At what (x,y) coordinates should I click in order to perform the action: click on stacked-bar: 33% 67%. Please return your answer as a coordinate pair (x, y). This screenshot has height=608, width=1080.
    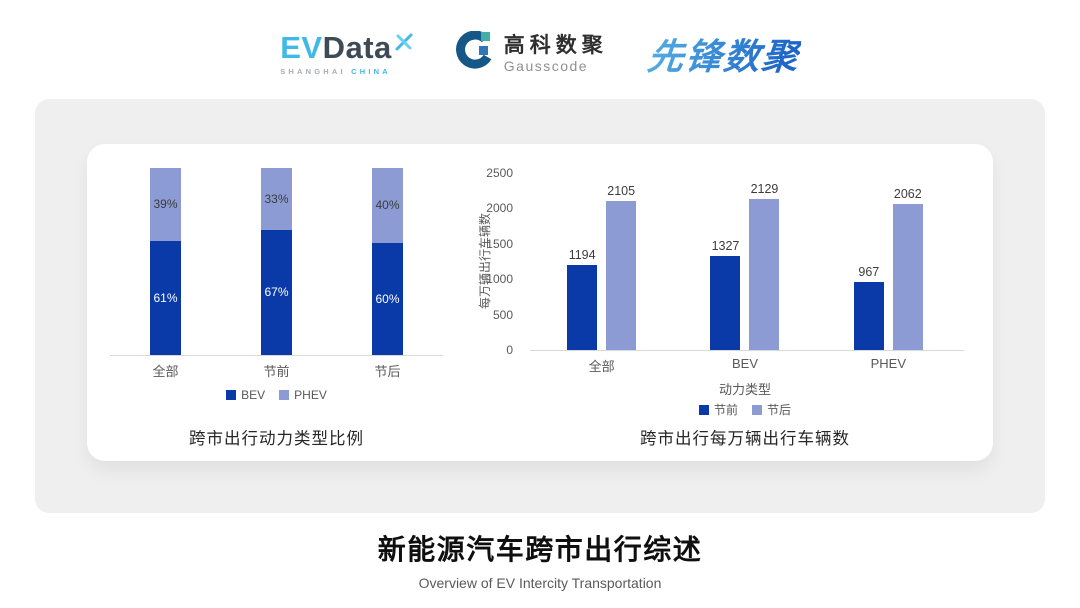
    Looking at the image, I should click on (276, 261).